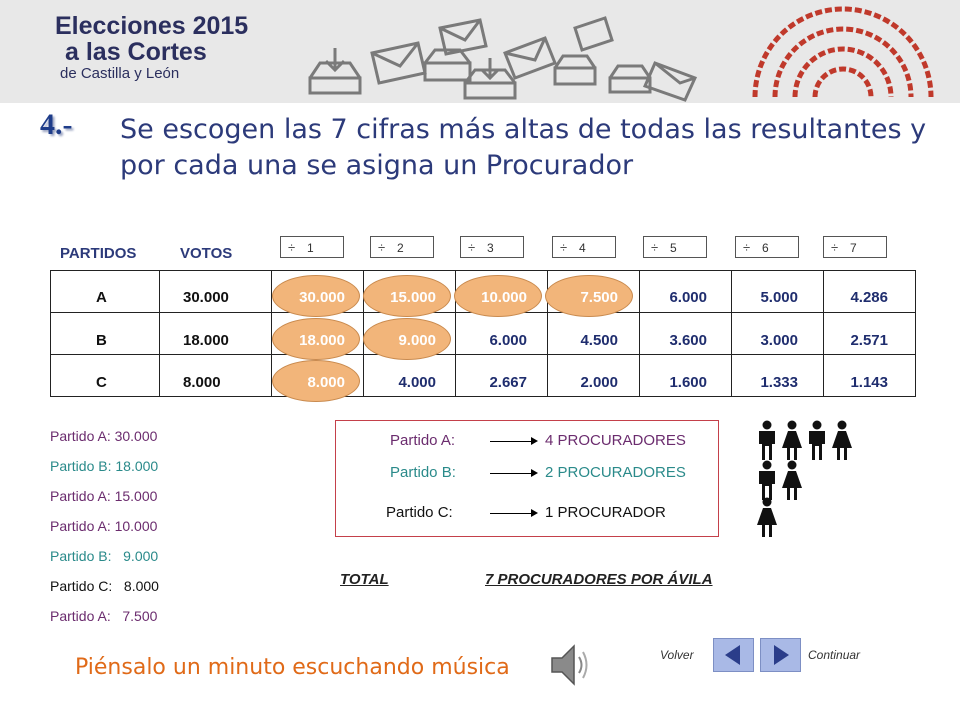  I want to click on continue-button, so click(780, 655).